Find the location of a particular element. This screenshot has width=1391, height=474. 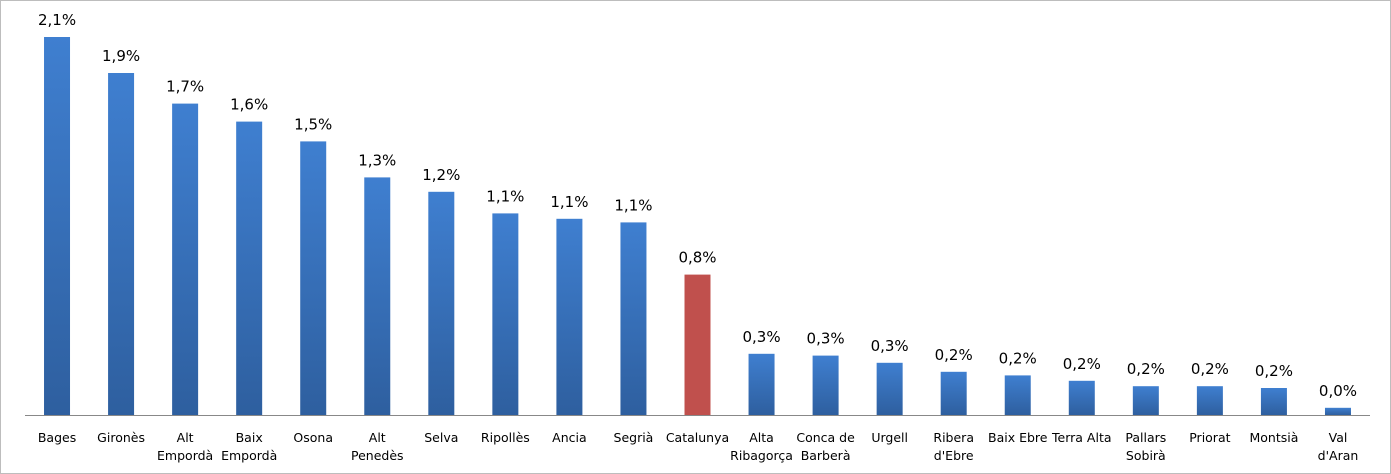

x-tick-label: Catalunya is located at coordinates (697, 437).